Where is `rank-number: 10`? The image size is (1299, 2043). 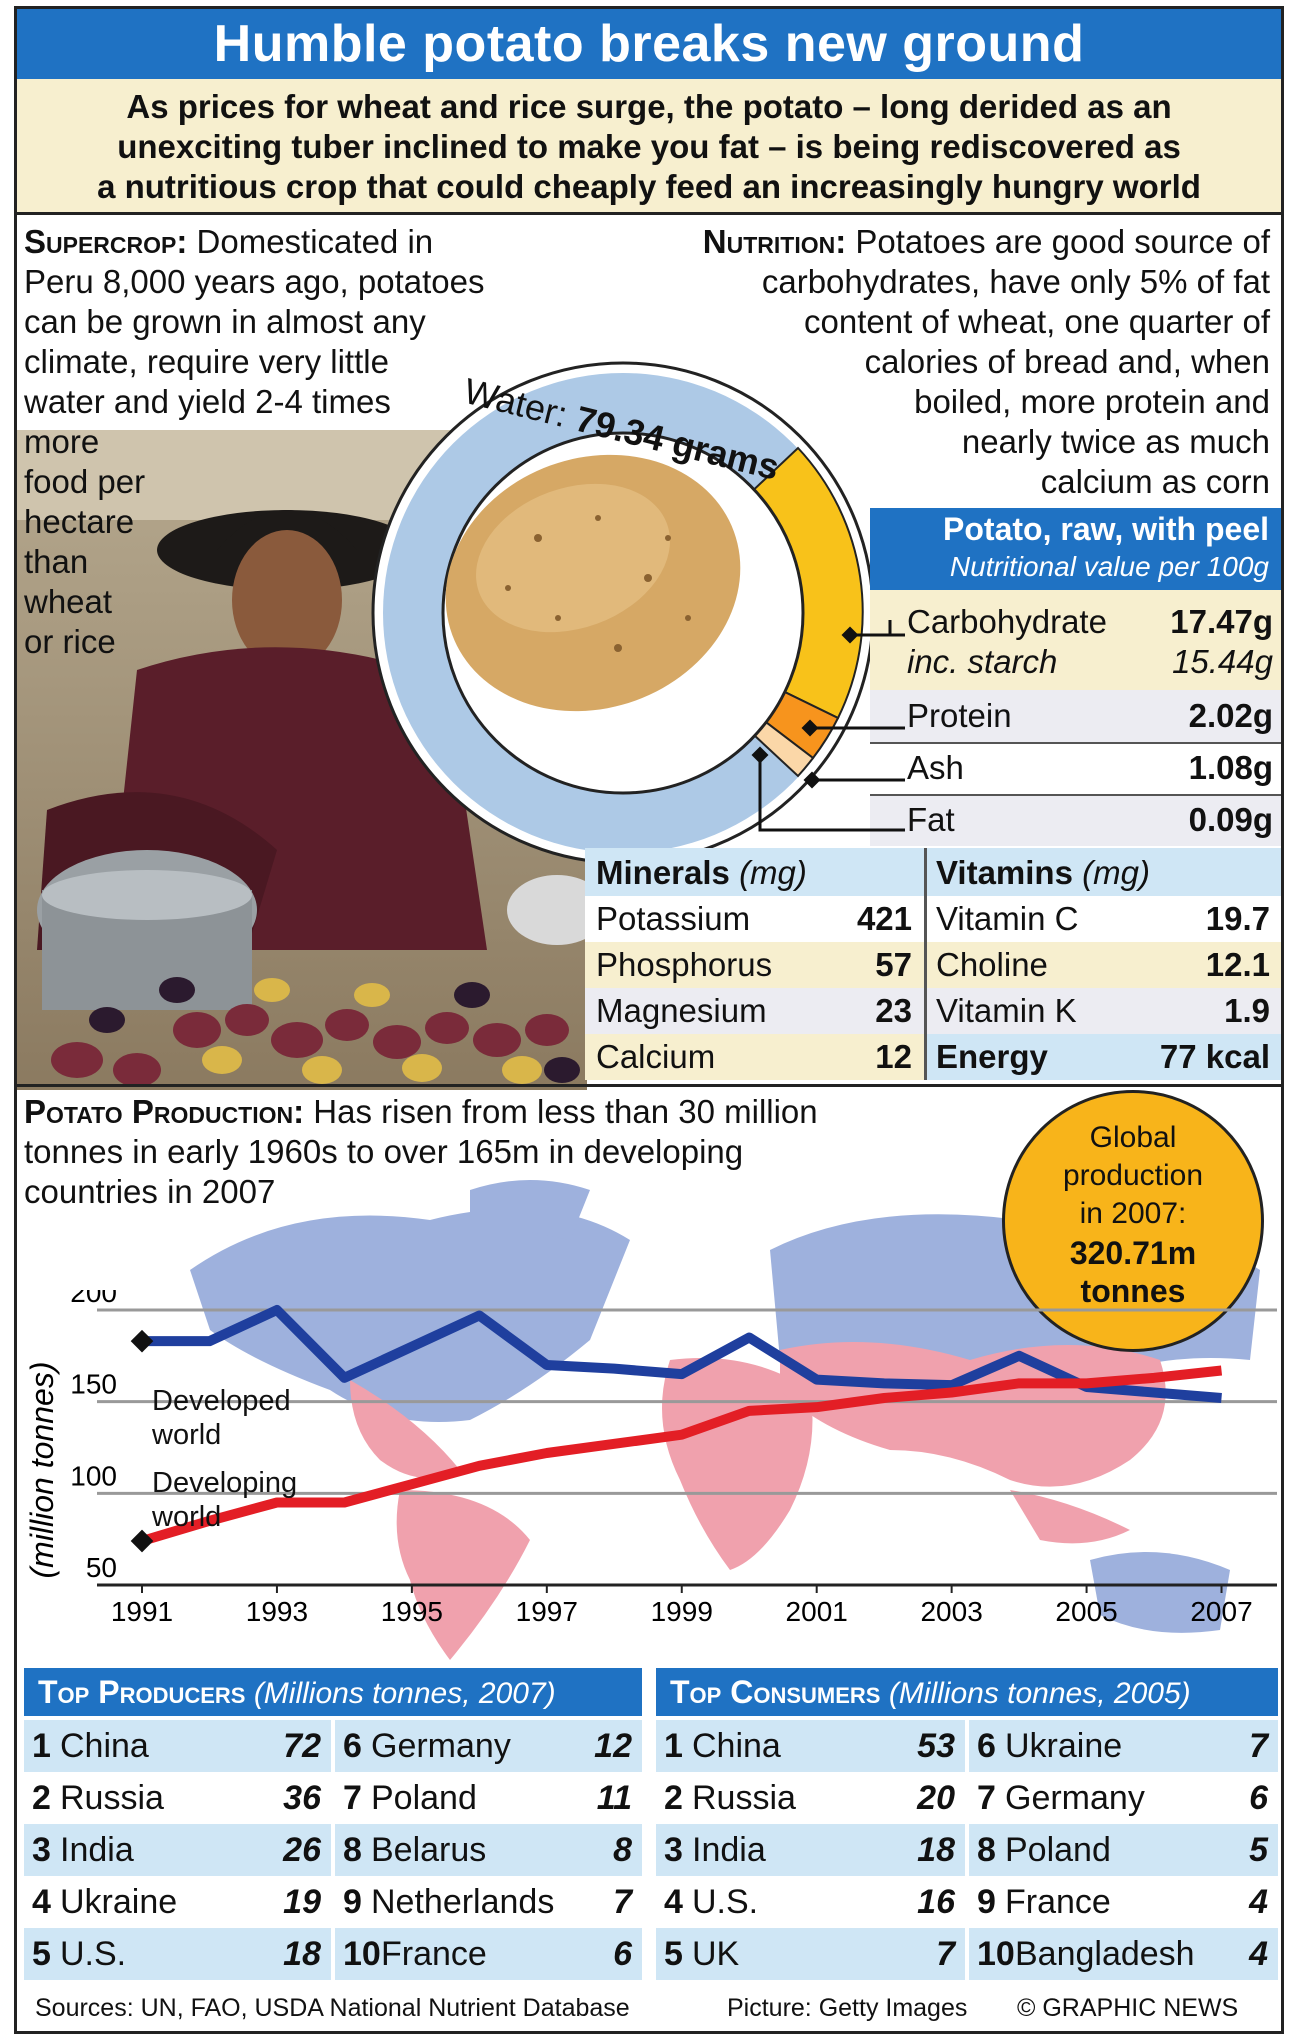 rank-number: 10 is located at coordinates (996, 1954).